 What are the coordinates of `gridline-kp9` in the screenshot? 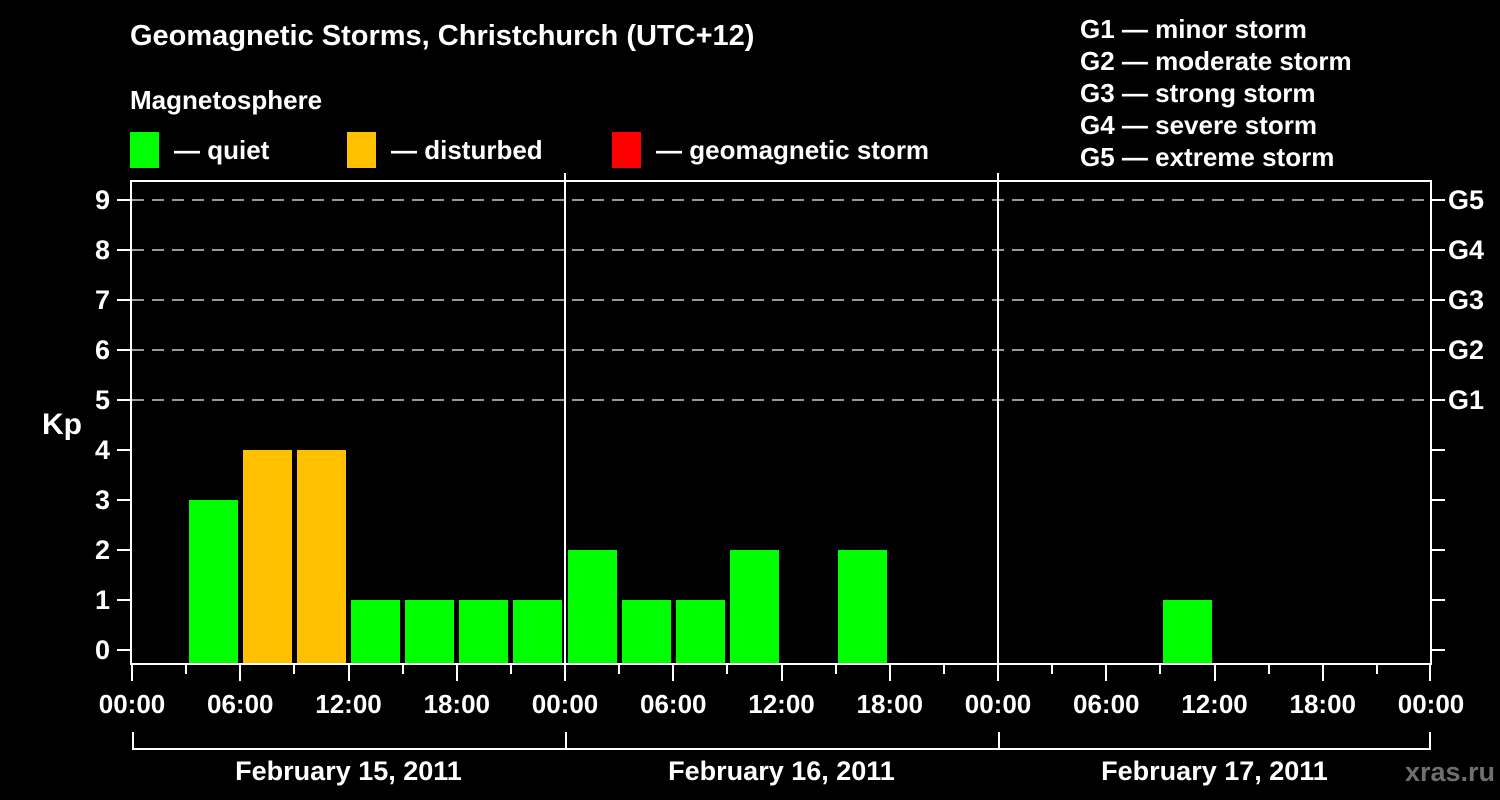 It's located at (781, 200).